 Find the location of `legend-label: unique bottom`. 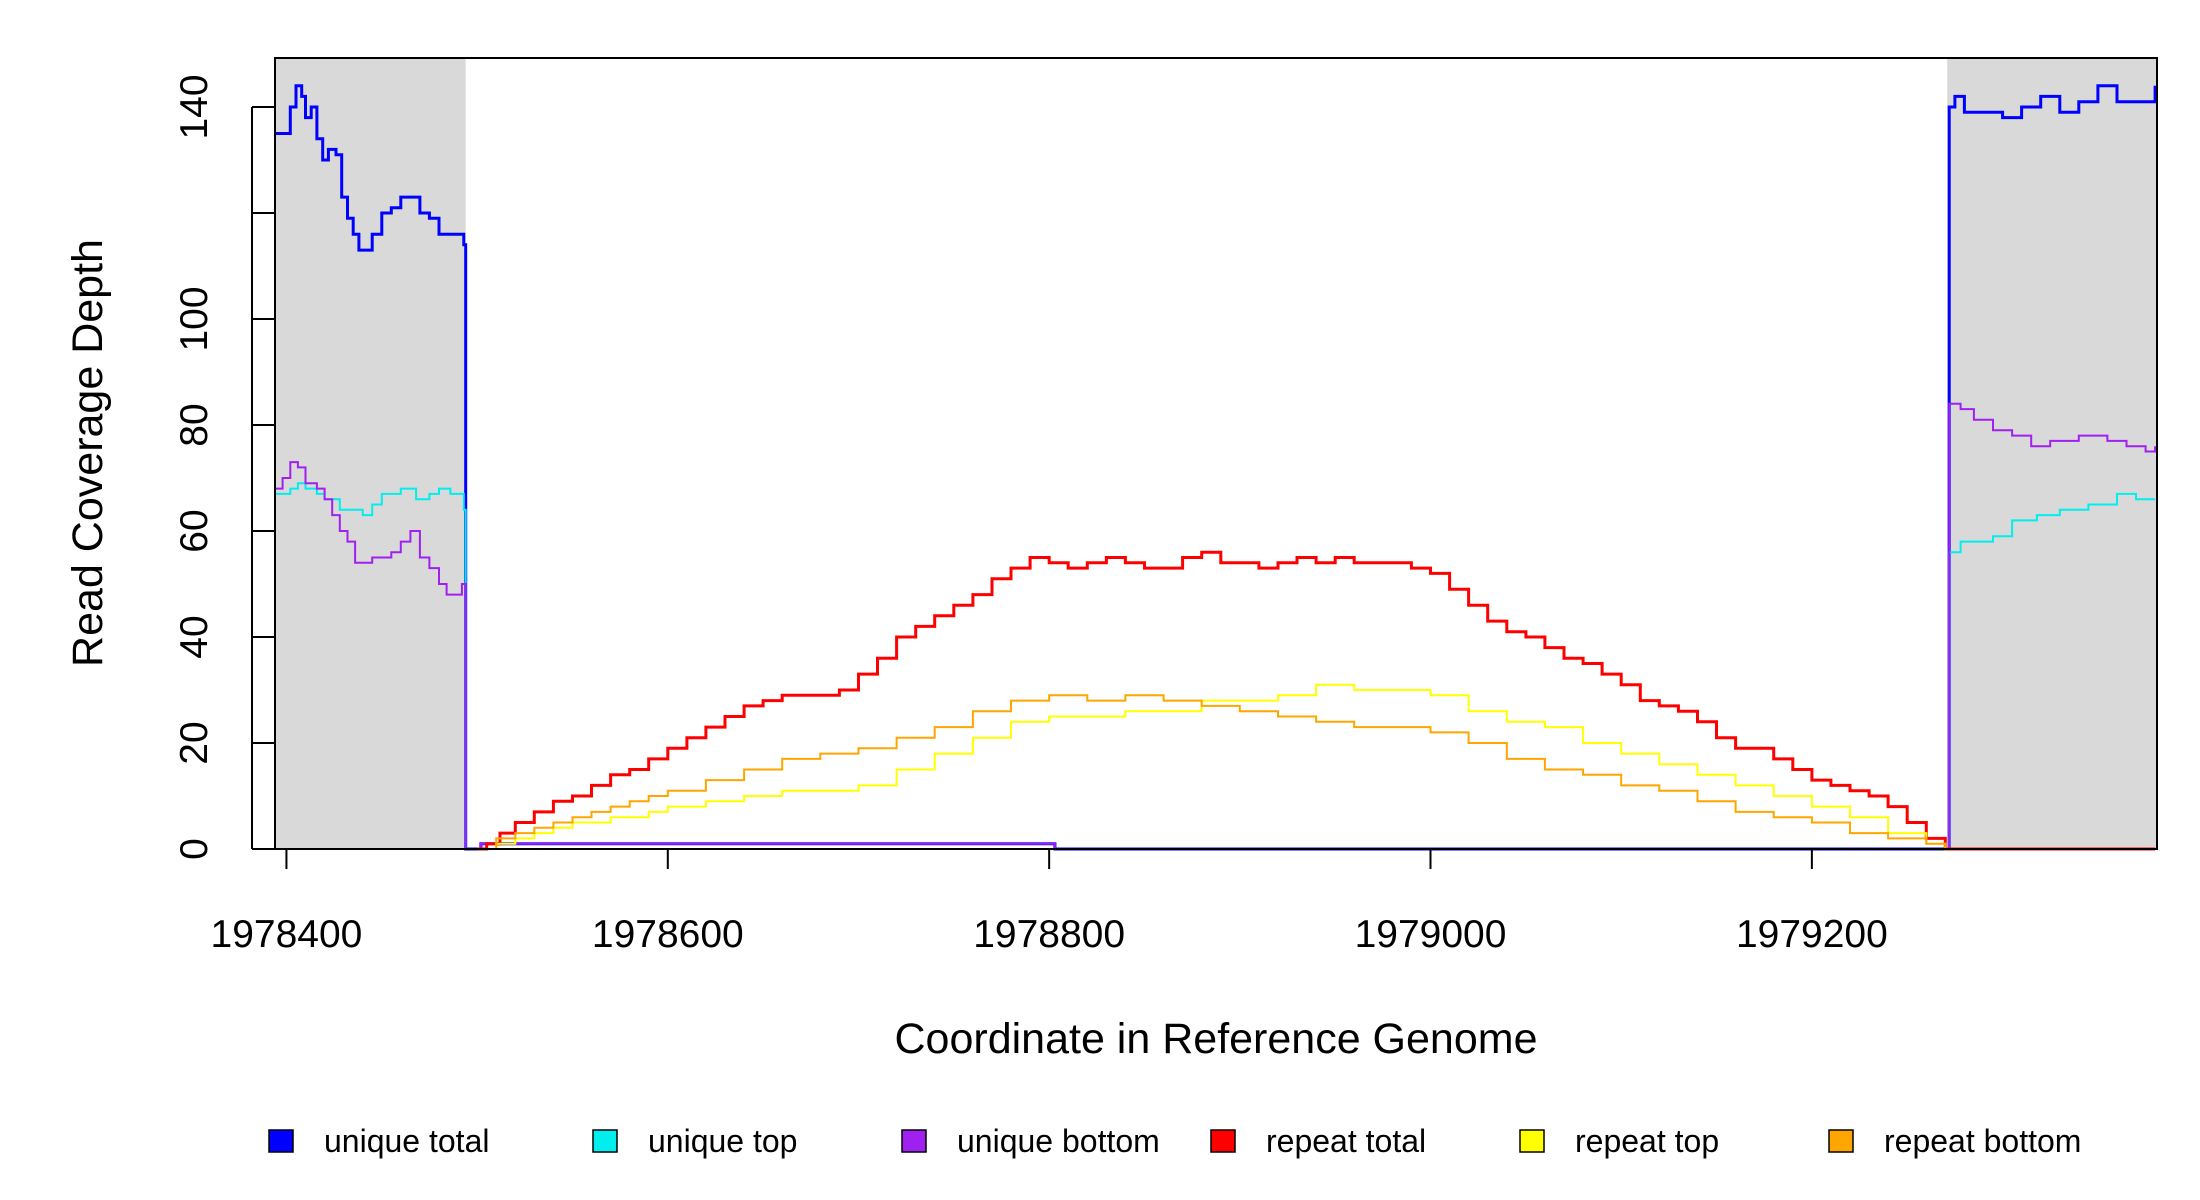

legend-label: unique bottom is located at coordinates (1058, 1141).